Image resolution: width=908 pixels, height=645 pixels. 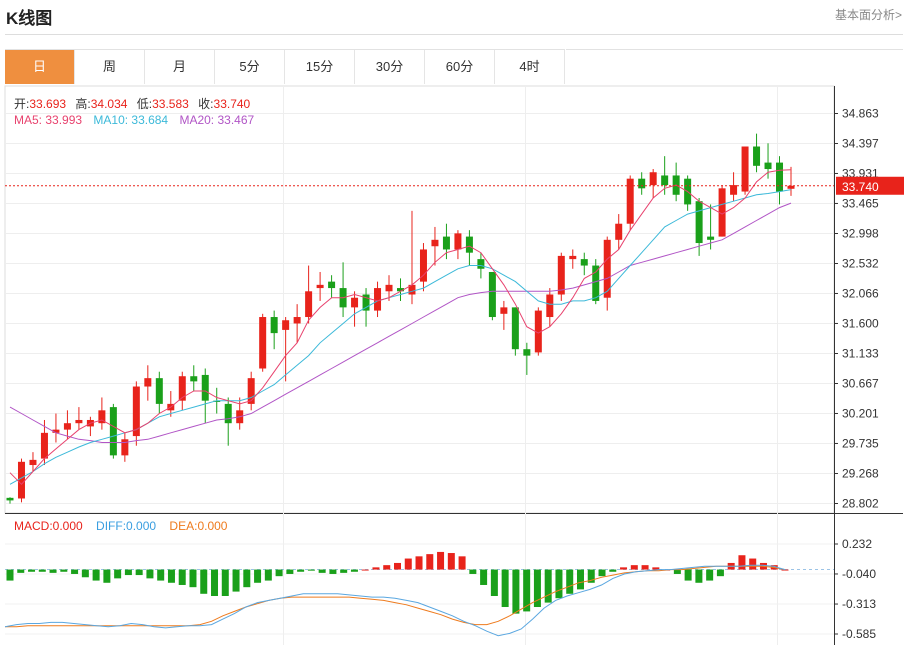 I want to click on ma10-label: MA10:, so click(x=112, y=120).